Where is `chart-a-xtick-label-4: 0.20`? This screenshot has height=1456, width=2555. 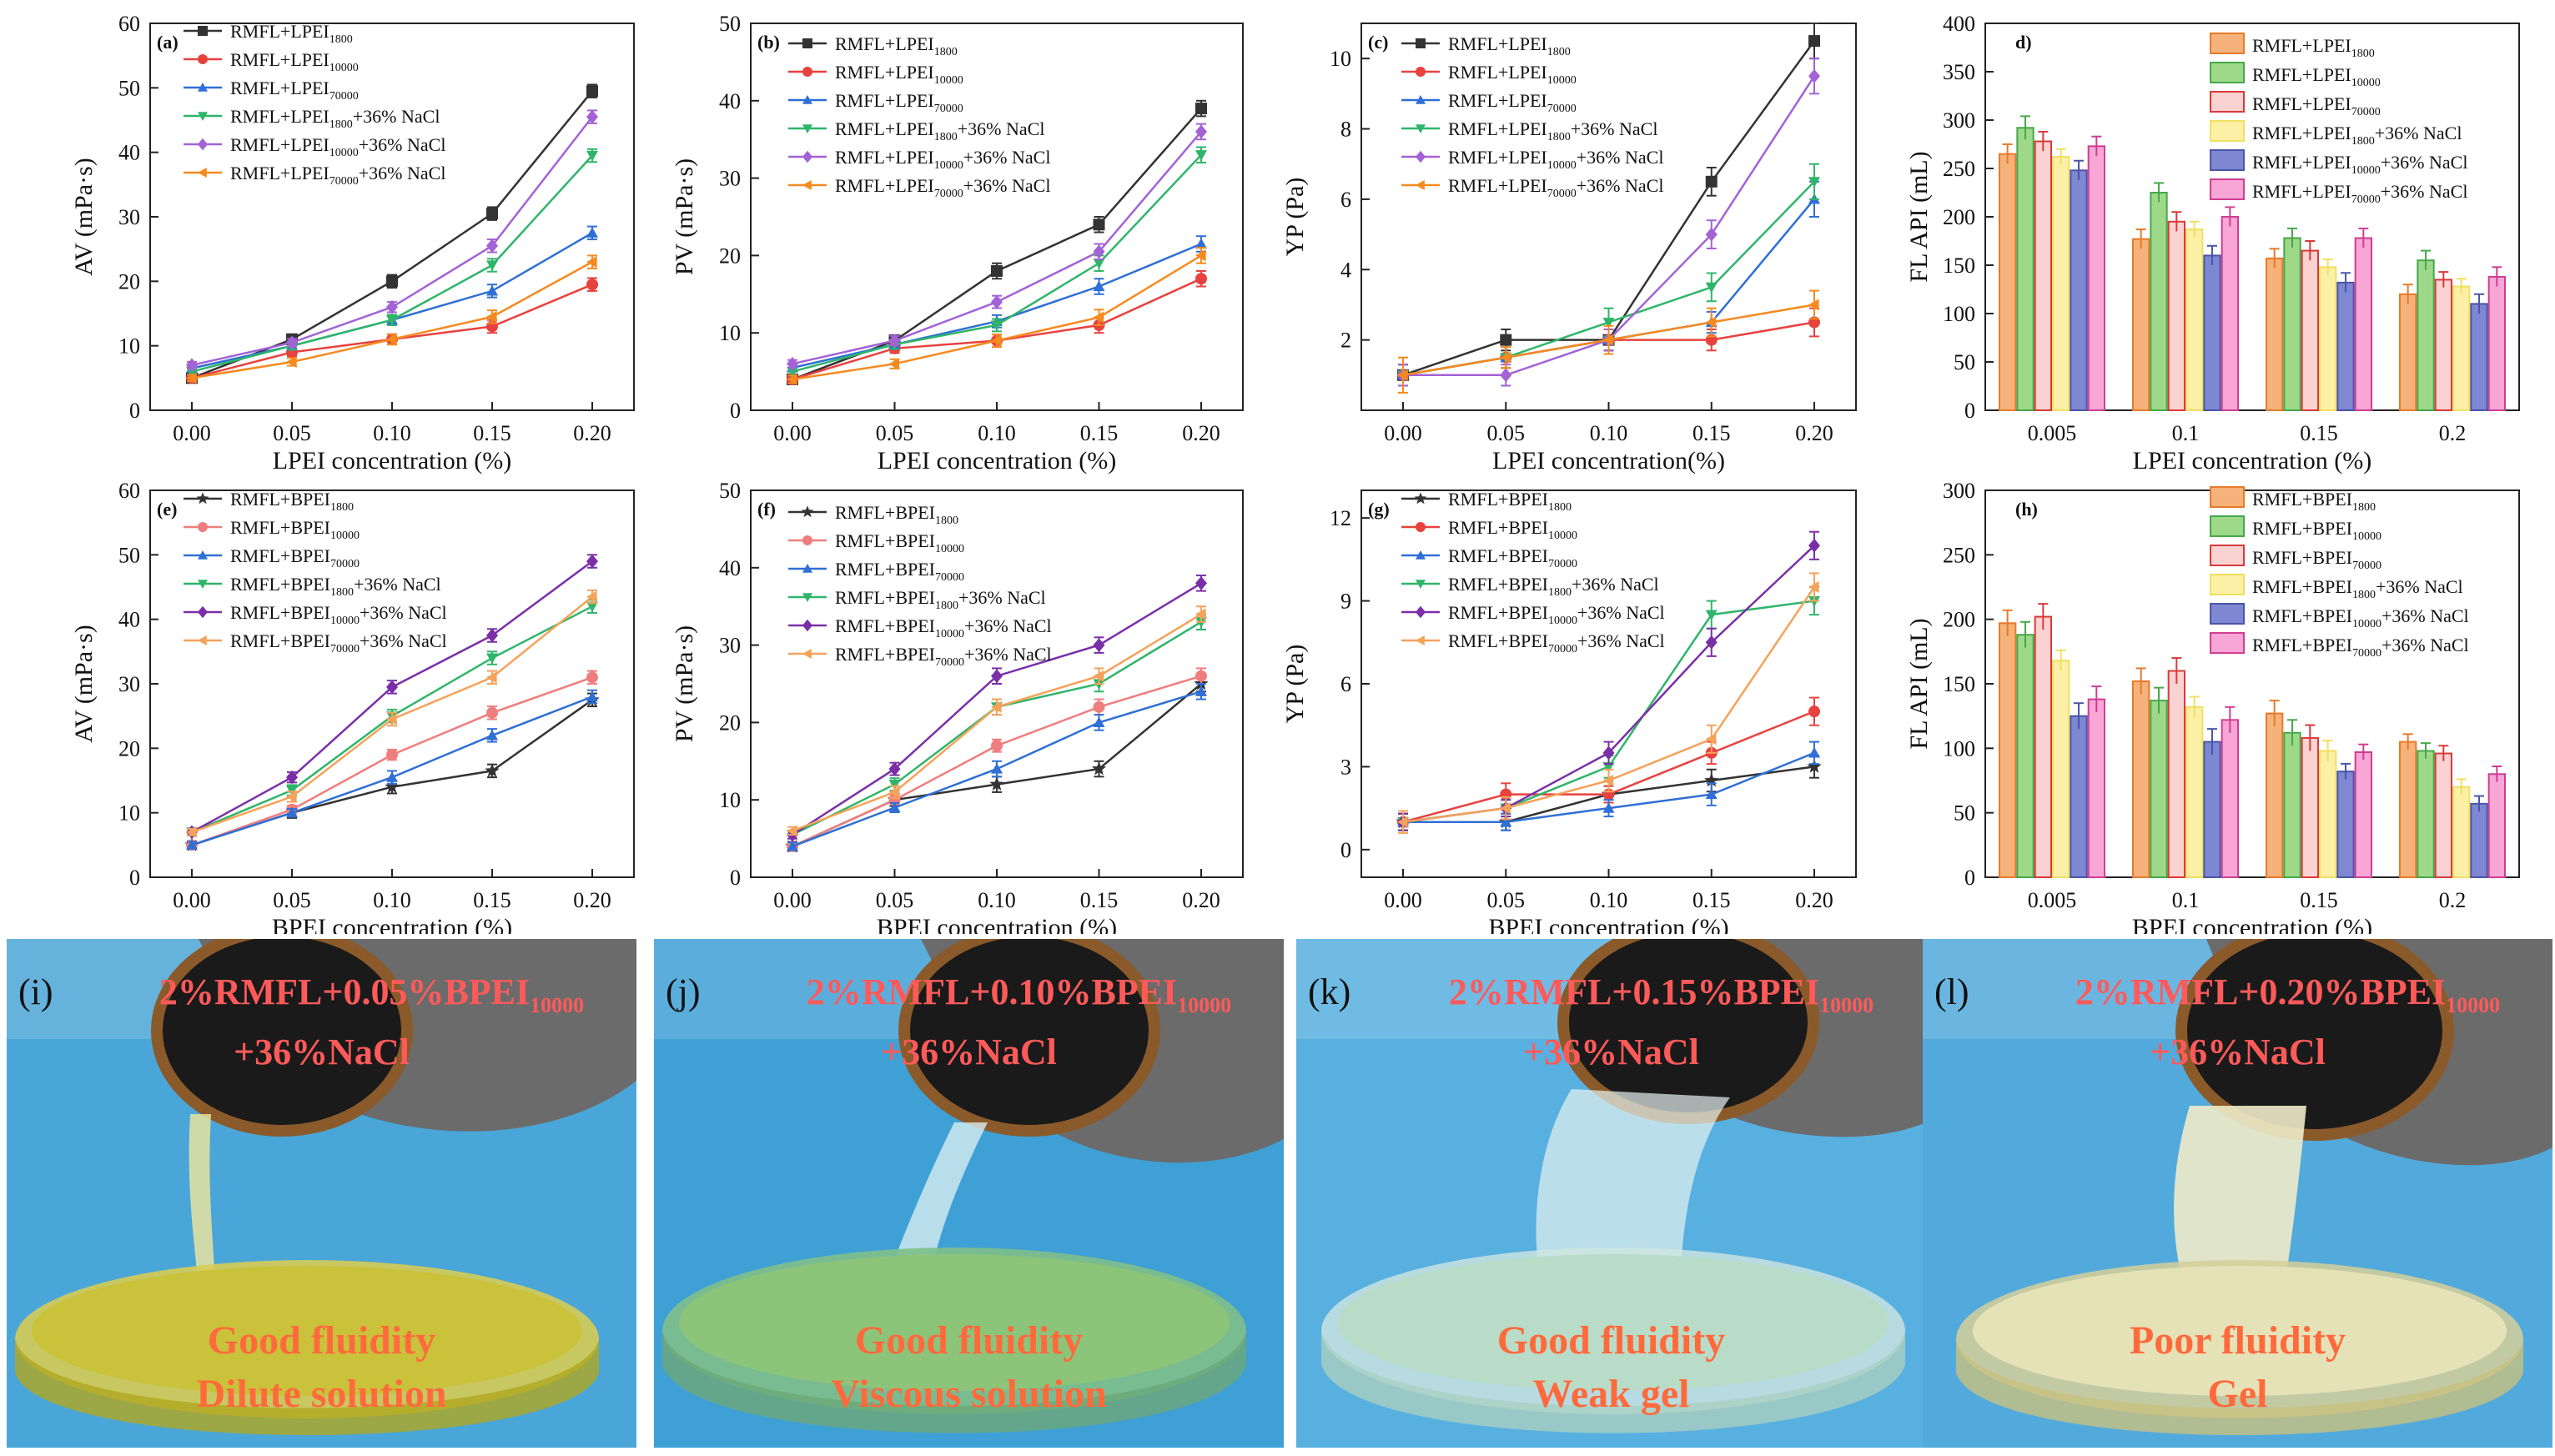
chart-a-xtick-label-4: 0.20 is located at coordinates (592, 433).